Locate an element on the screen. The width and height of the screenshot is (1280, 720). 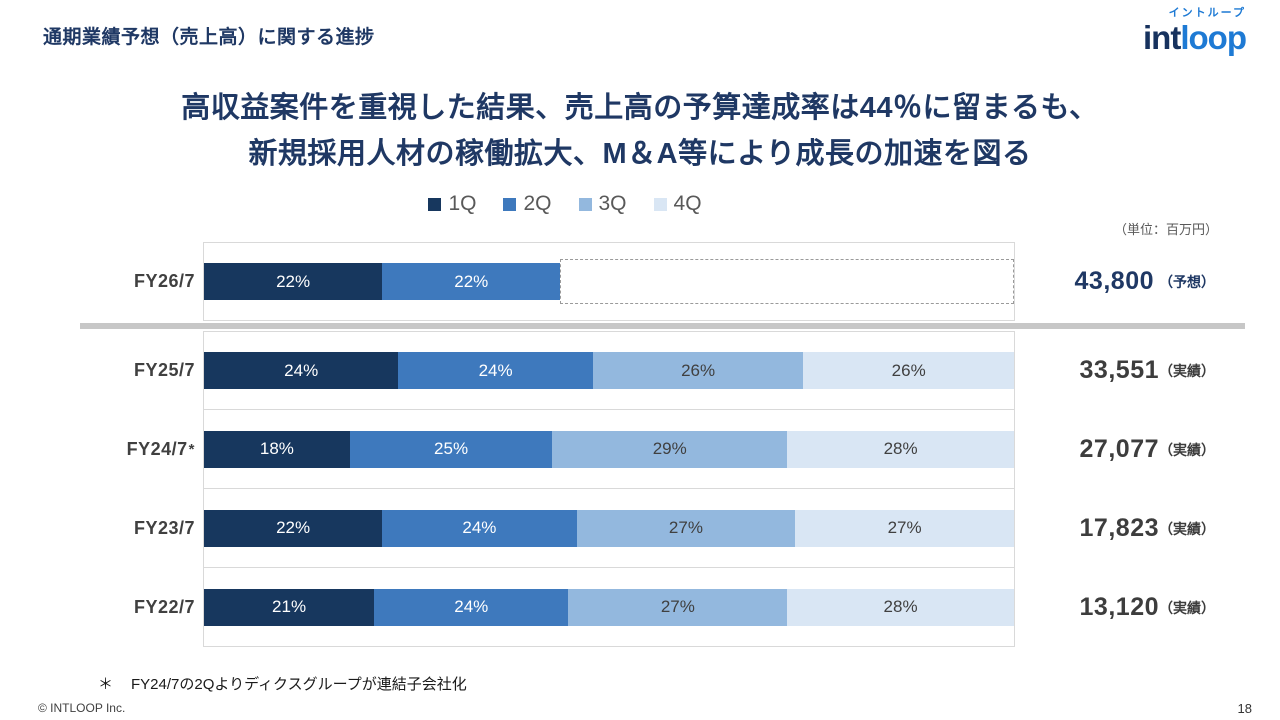
bar-area: 18% 25% 29% 28% is located at coordinates (609, 449).